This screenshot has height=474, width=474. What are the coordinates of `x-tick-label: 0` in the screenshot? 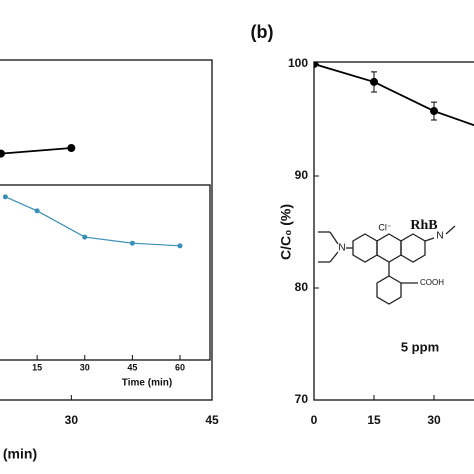 It's located at (314, 420).